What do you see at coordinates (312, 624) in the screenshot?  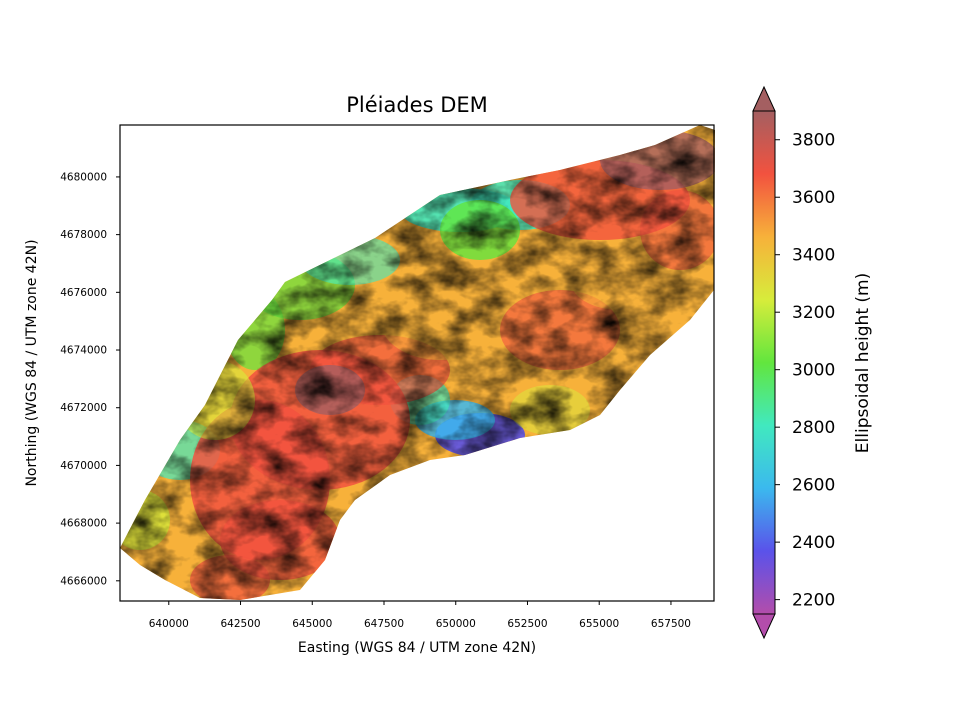 I see `x-tick-label: 645000` at bounding box center [312, 624].